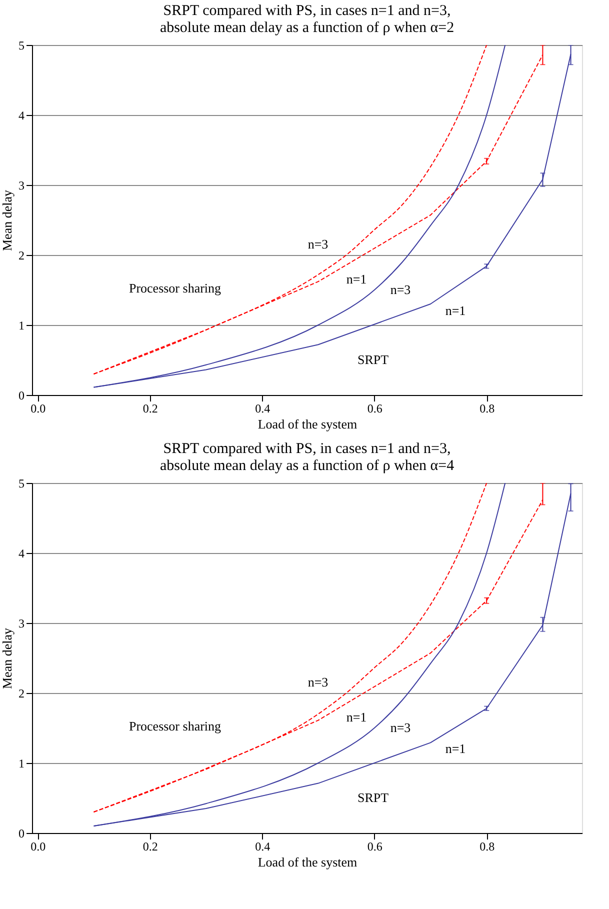 This screenshot has width=609, height=909. Describe the element at coordinates (307, 19) in the screenshot. I see `chart-title: SRPT compared with PS, in cases n=1 and n=3, absolute mean delay as a function of ρ when α=2` at that location.